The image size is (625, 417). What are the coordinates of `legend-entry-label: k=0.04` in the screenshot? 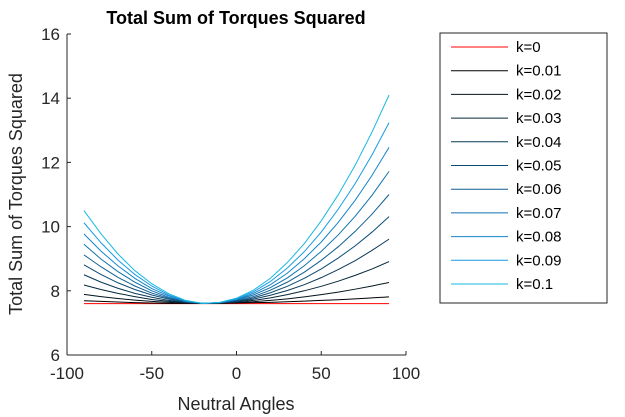 It's located at (538, 142).